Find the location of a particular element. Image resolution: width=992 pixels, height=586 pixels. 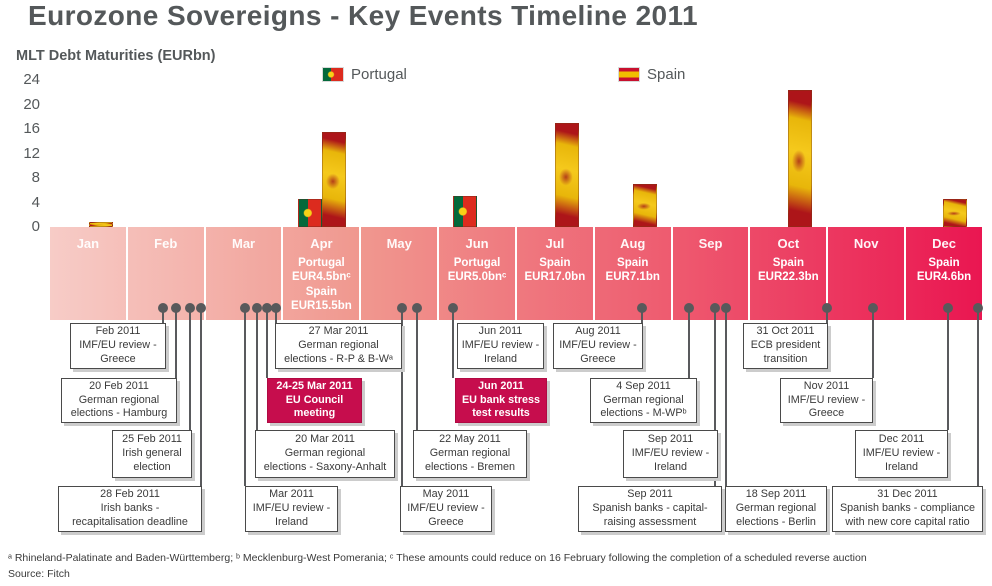

month-note: Spain EUR7.1bn is located at coordinates (632, 270).